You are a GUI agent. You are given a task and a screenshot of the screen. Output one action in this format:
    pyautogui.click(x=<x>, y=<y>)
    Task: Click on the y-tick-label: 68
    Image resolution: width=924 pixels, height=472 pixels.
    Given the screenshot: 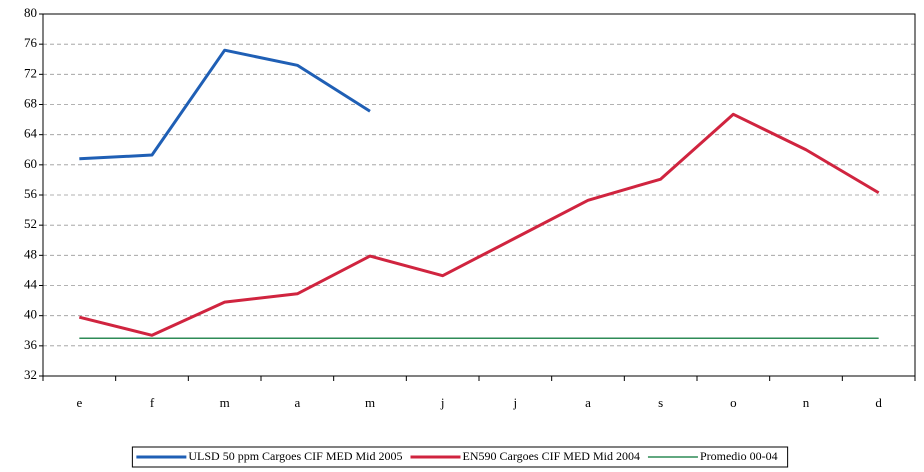 What is the action you would take?
    pyautogui.click(x=30, y=102)
    